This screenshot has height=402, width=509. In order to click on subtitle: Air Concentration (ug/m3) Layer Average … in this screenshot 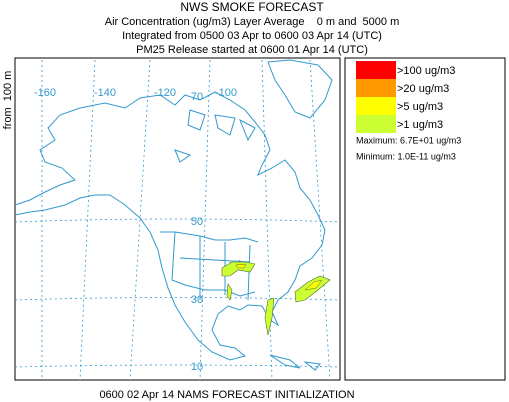, I will do `click(252, 22)`.